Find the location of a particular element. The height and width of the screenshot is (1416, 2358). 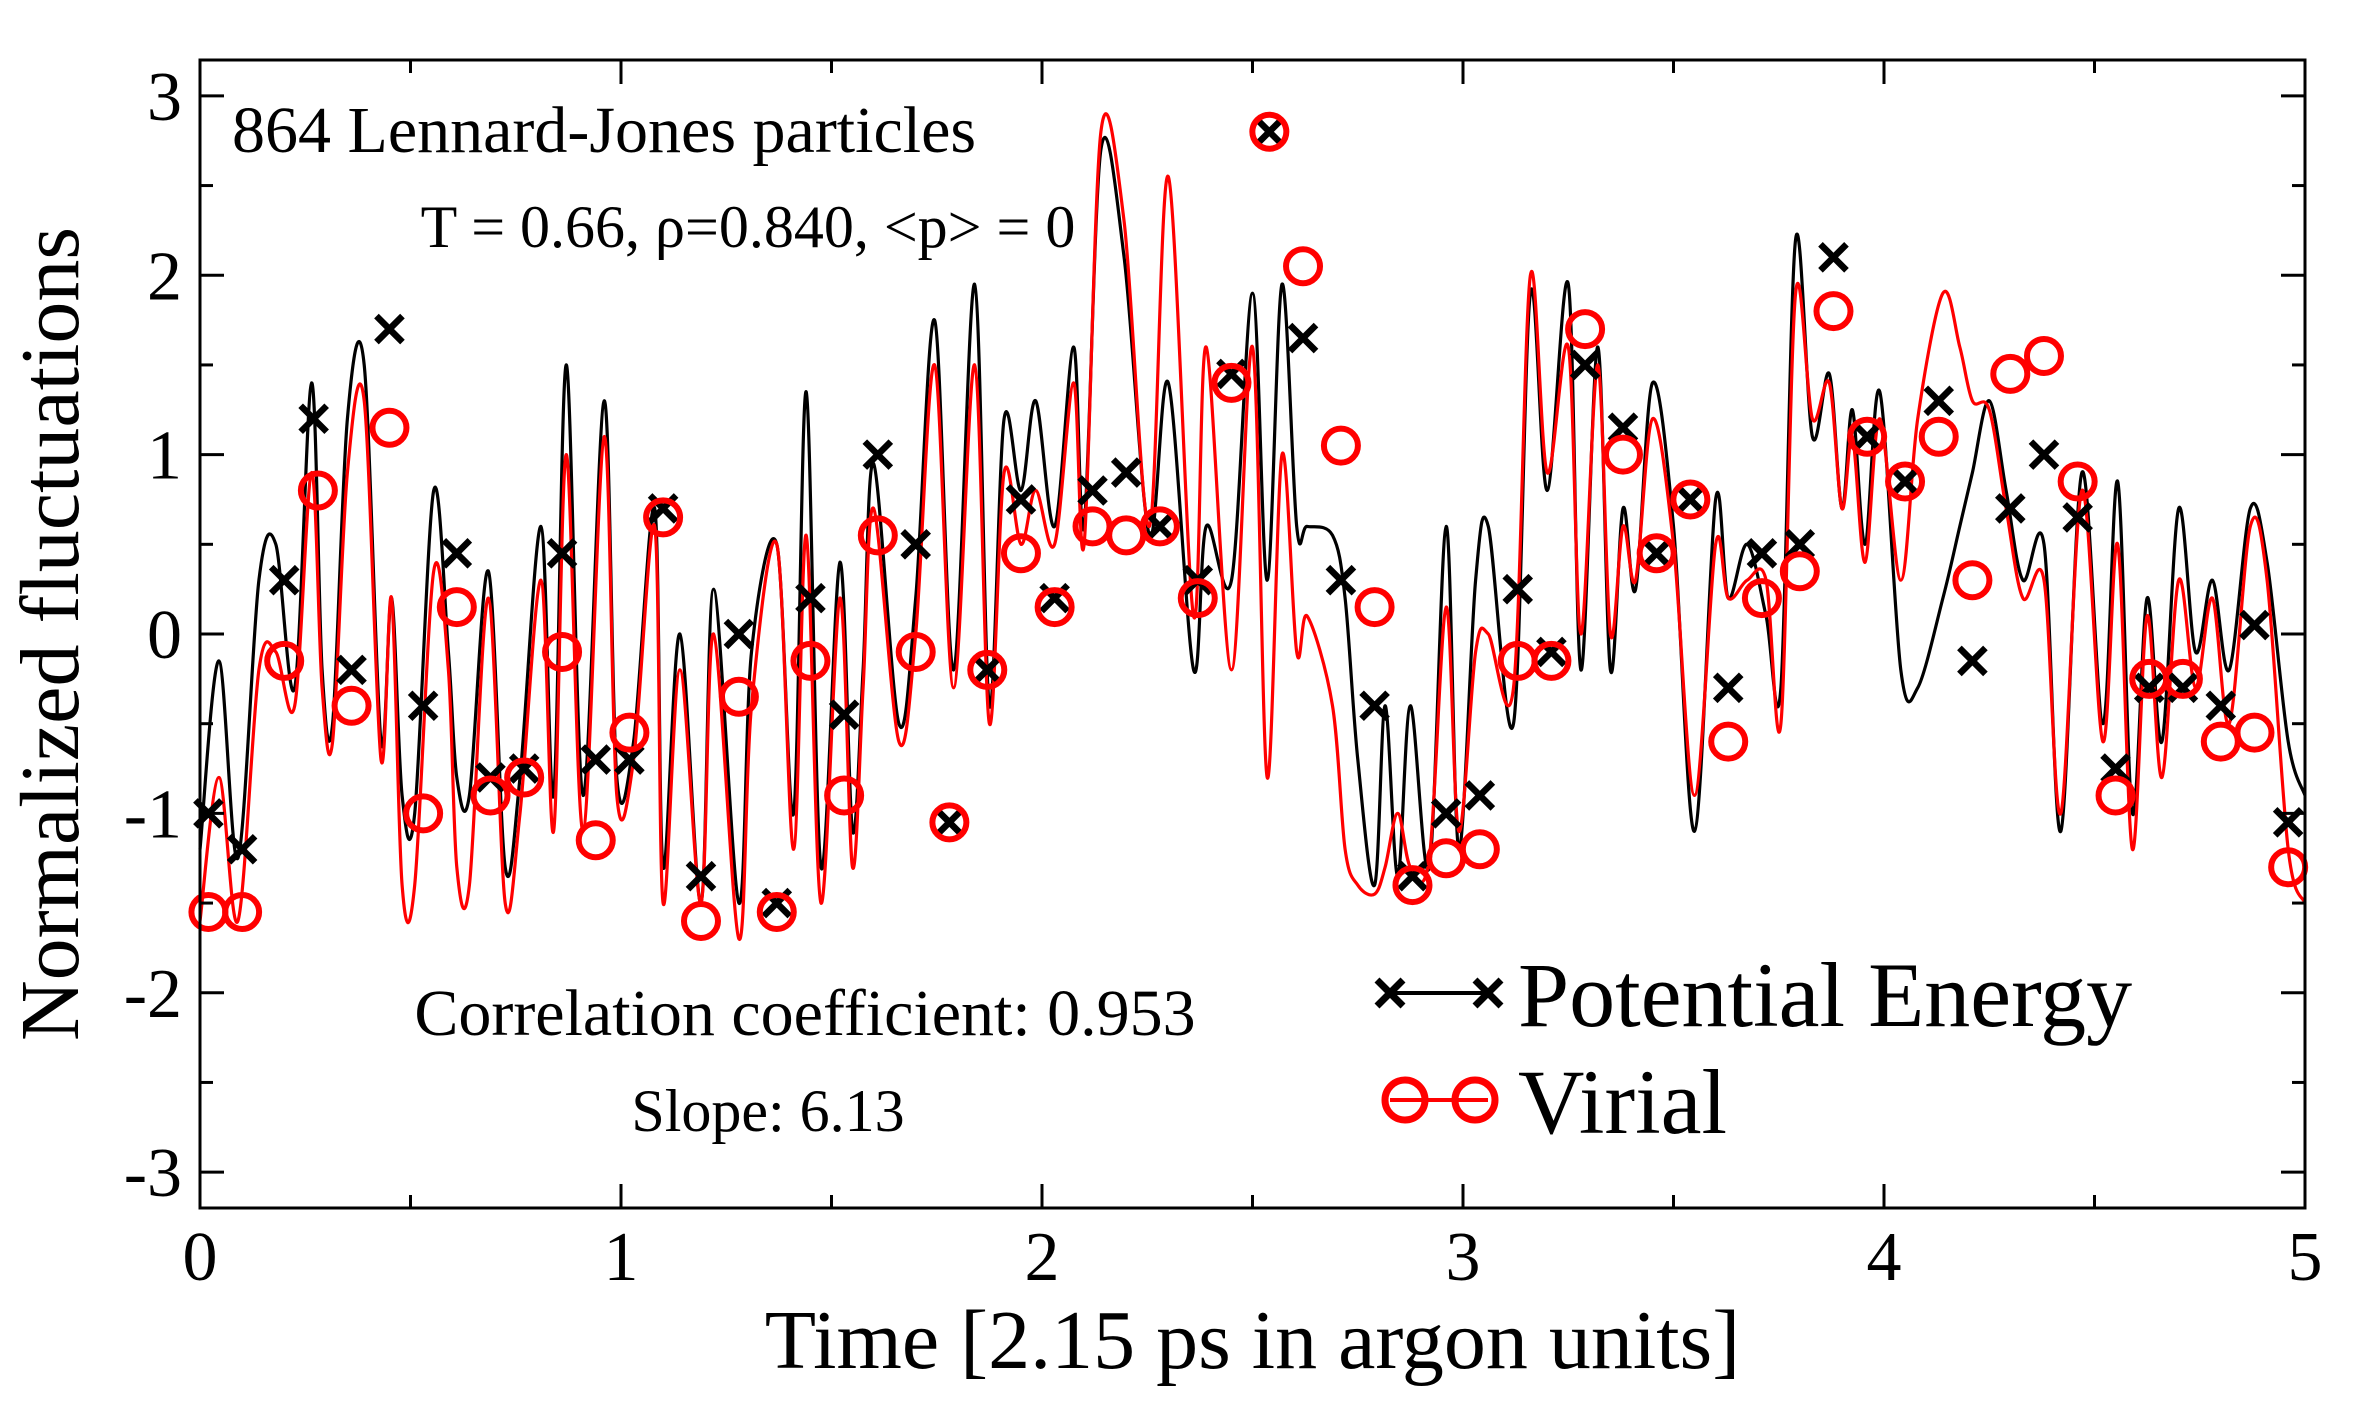

x-tick-label: 0 is located at coordinates (200, 1257).